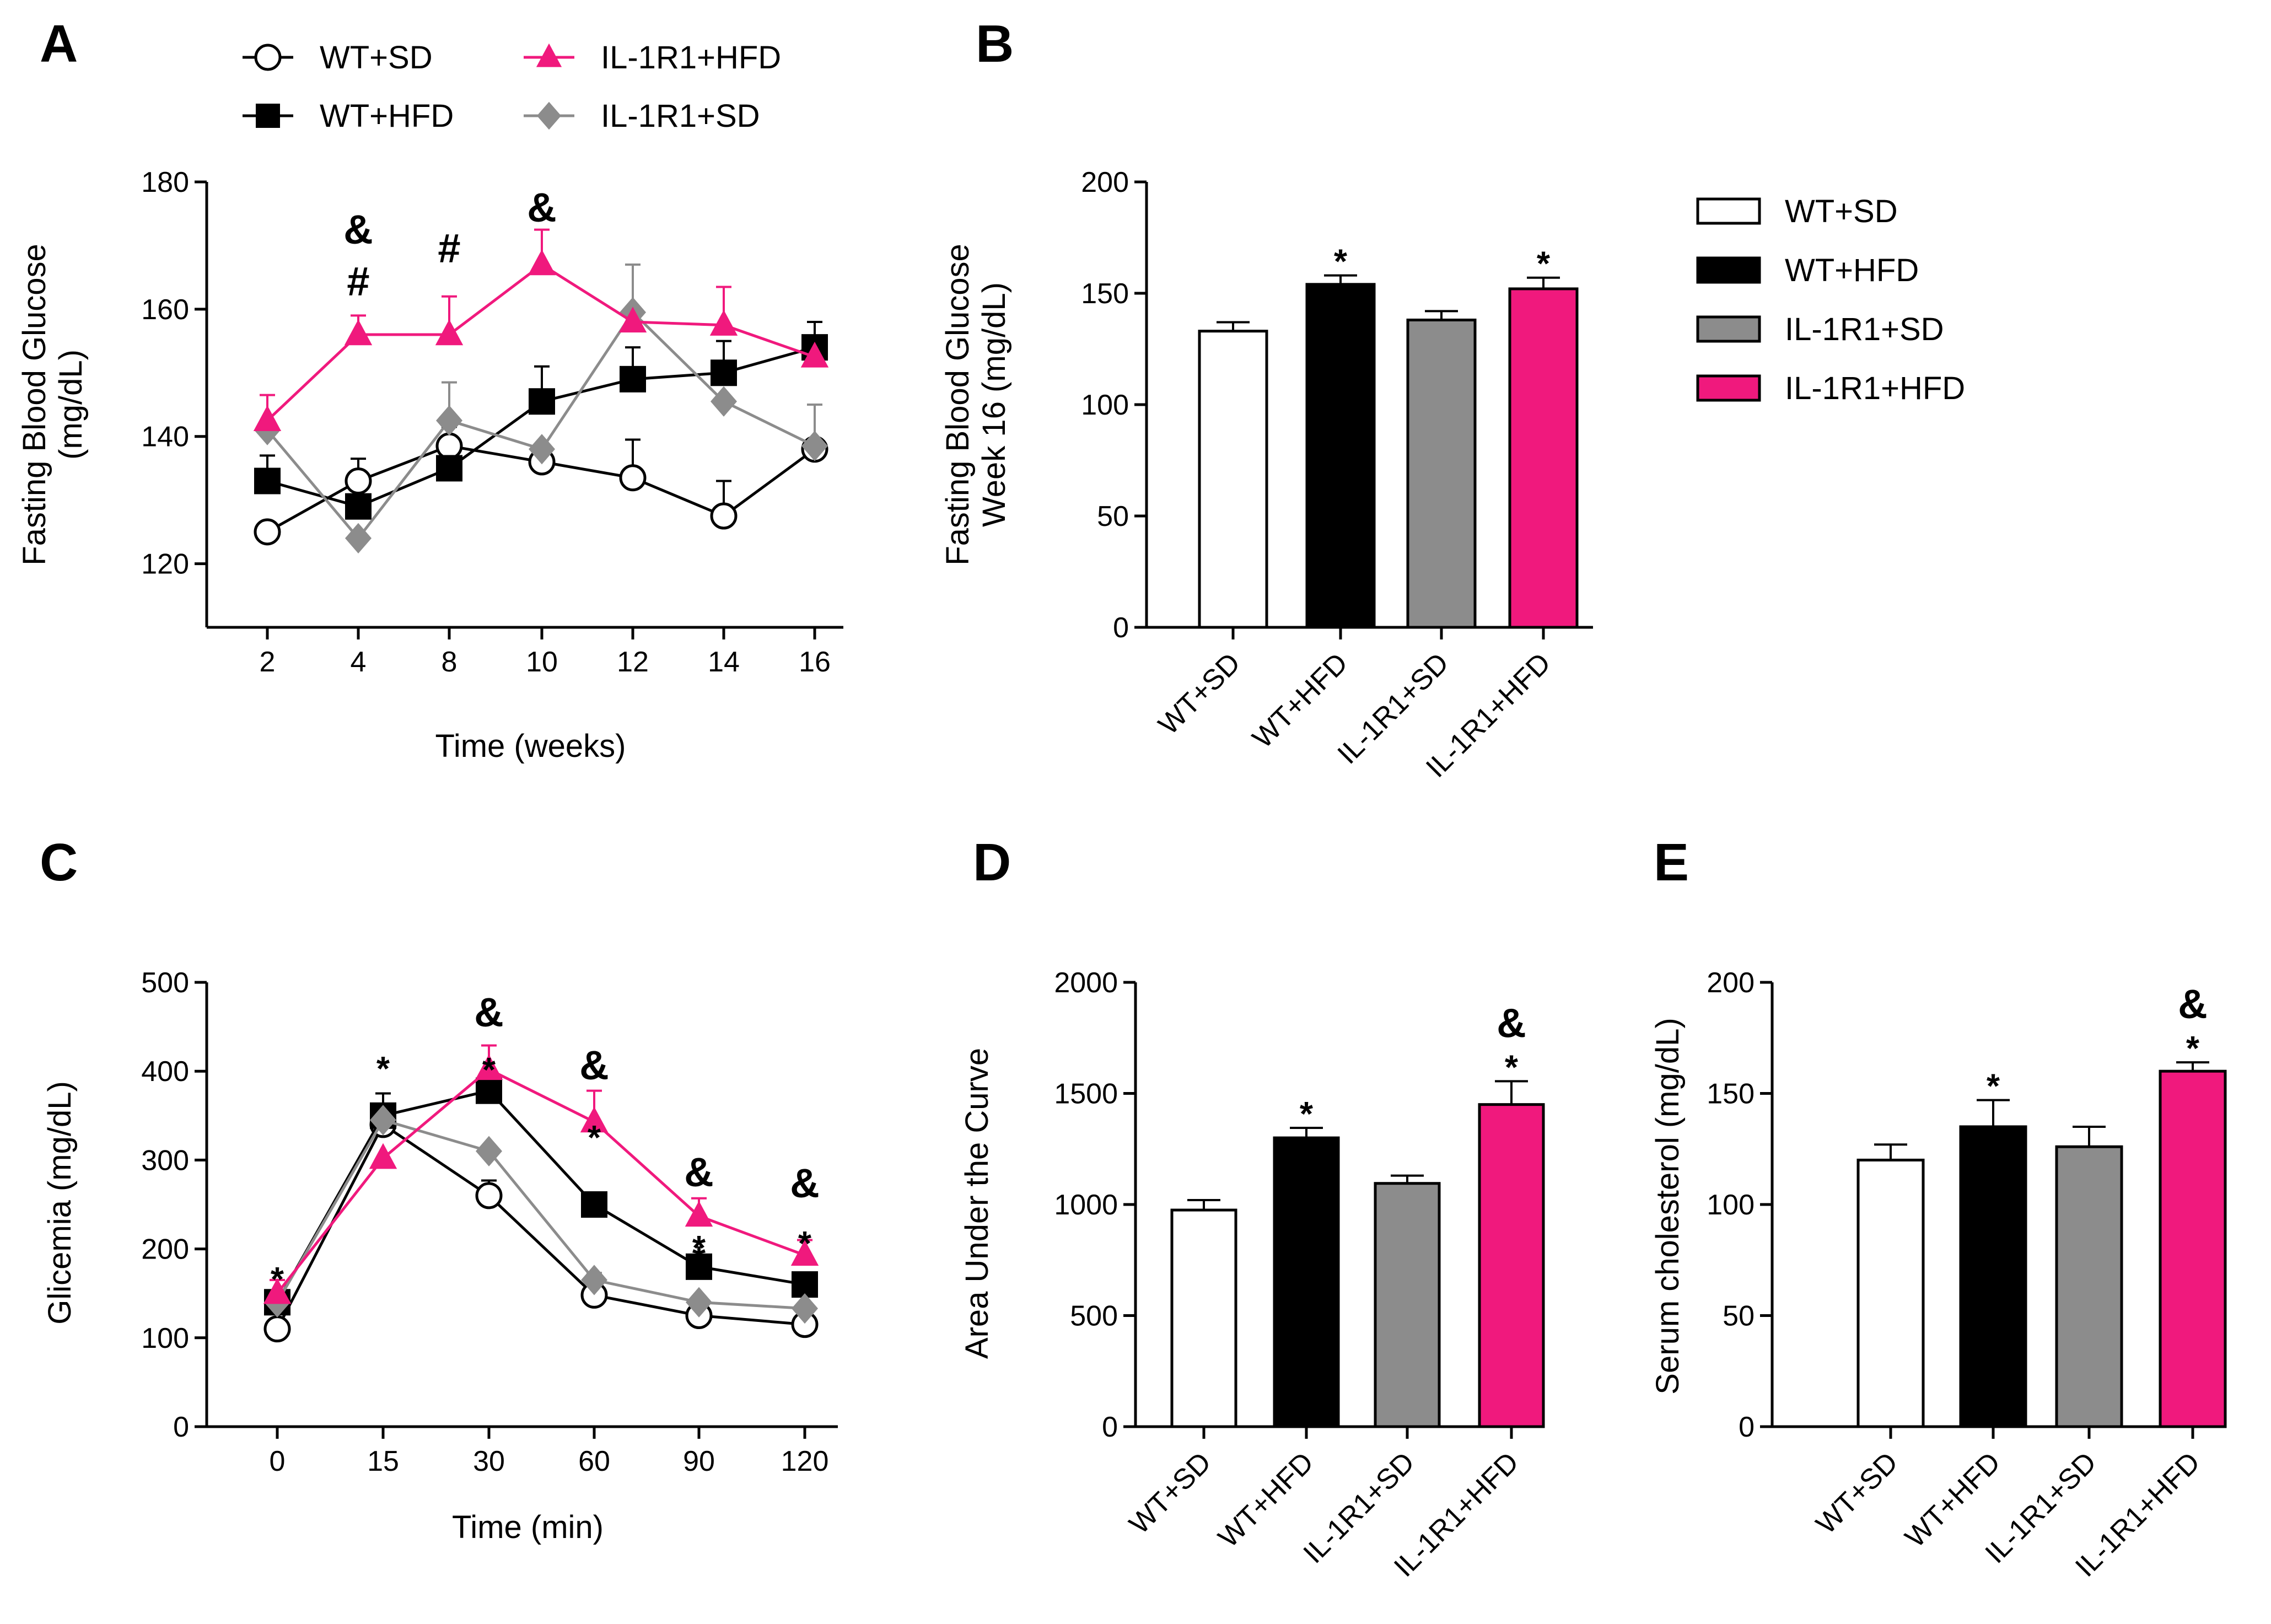 The width and height of the screenshot is (2271, 1624). Describe the element at coordinates (1830, 300) in the screenshot. I see `legend-b: WT+SD WT+HFD IL-1R1+SD IL-1R1+HFD` at that location.